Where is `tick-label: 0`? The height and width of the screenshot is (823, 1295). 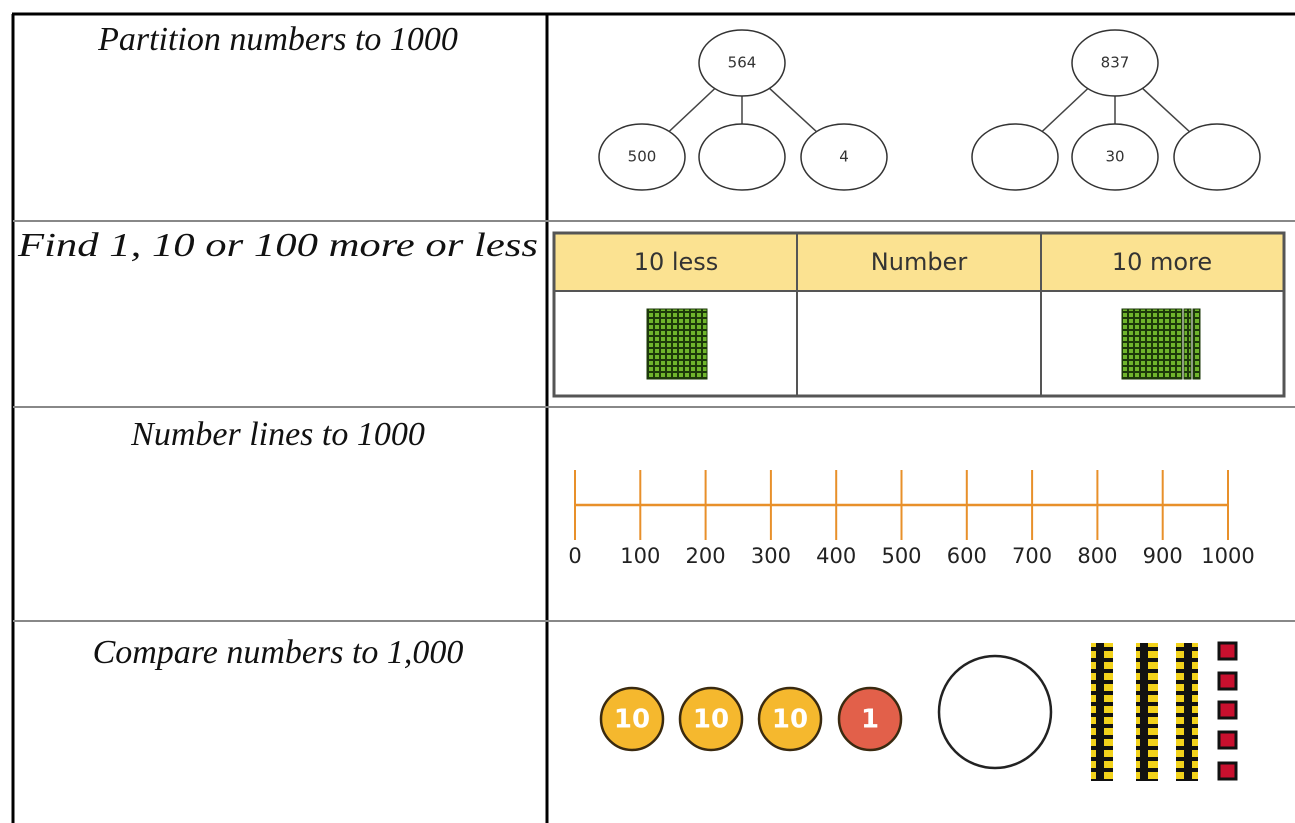 tick-label: 0 is located at coordinates (574, 556).